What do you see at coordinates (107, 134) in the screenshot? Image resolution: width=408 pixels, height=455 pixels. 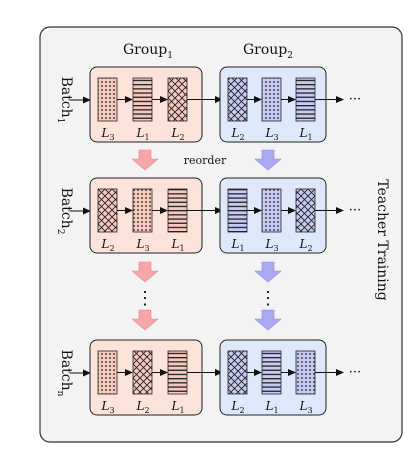 I see `batch-1-group-1-label-1: L3` at bounding box center [107, 134].